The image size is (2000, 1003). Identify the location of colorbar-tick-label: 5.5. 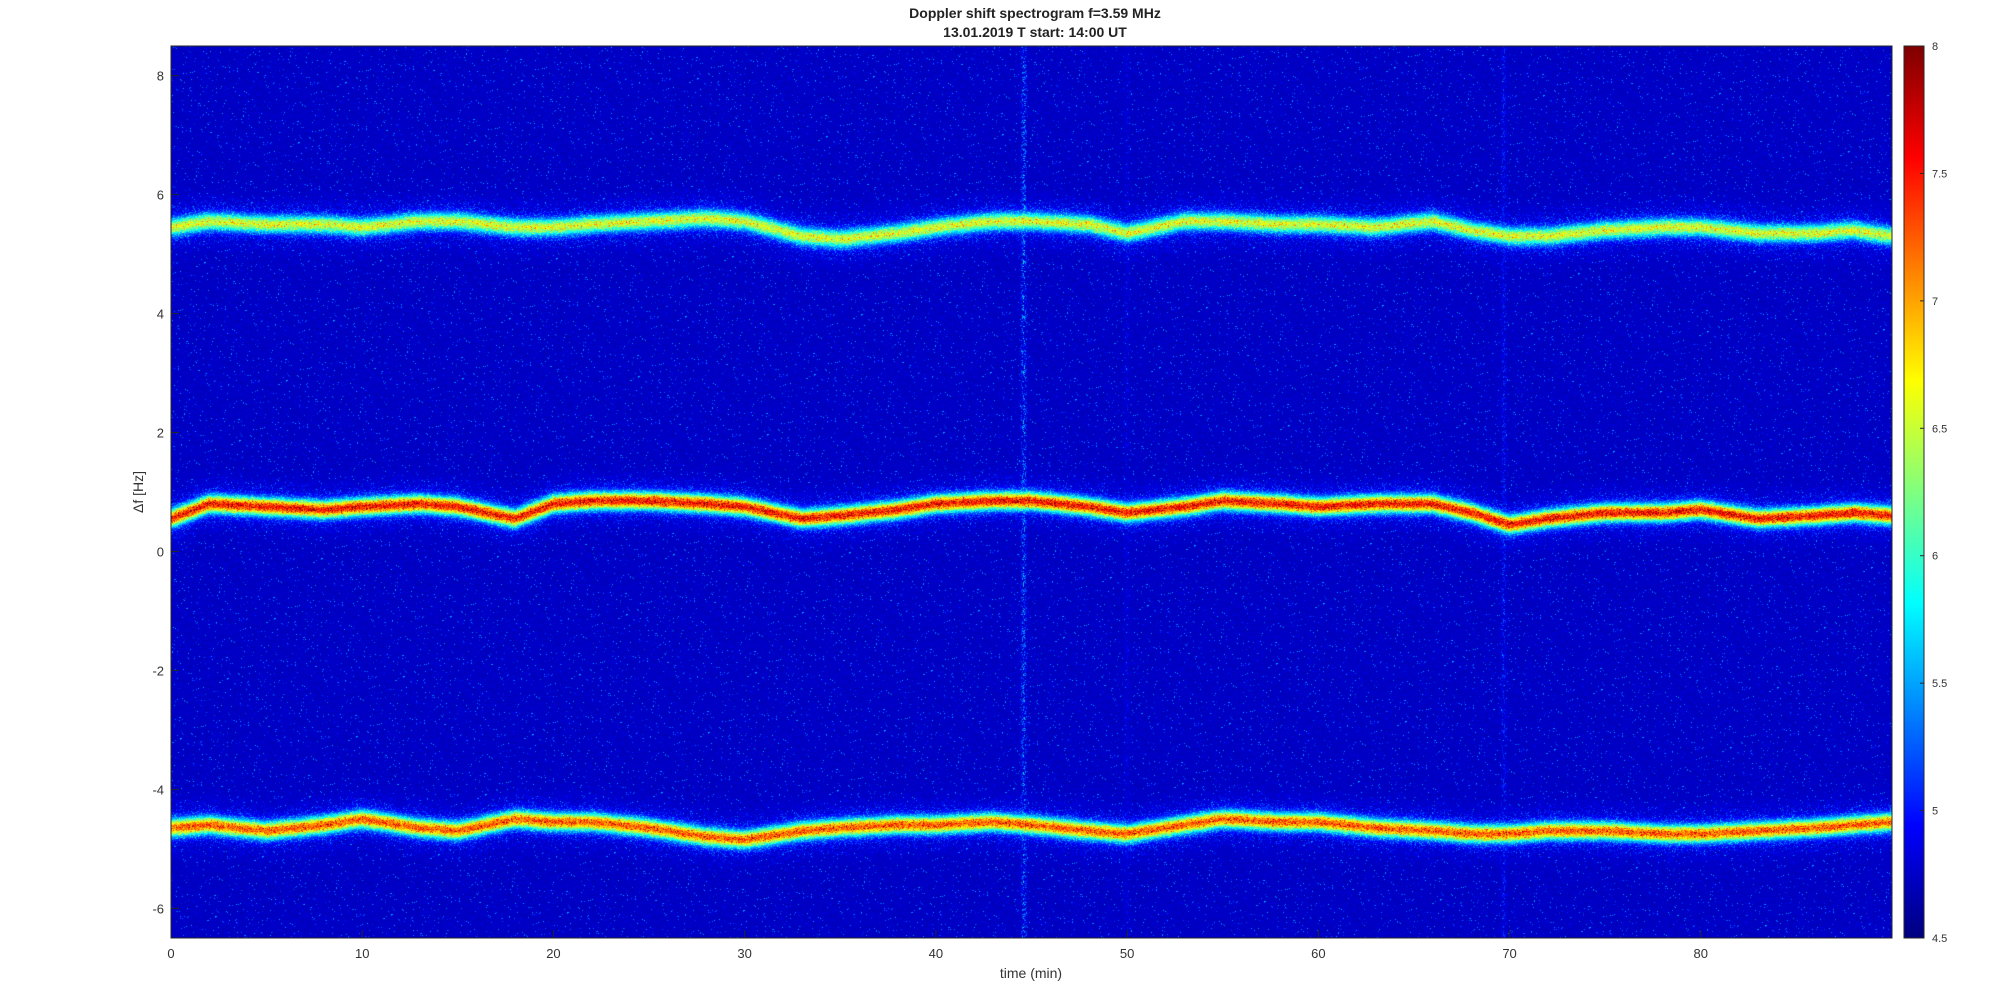
(1939, 684).